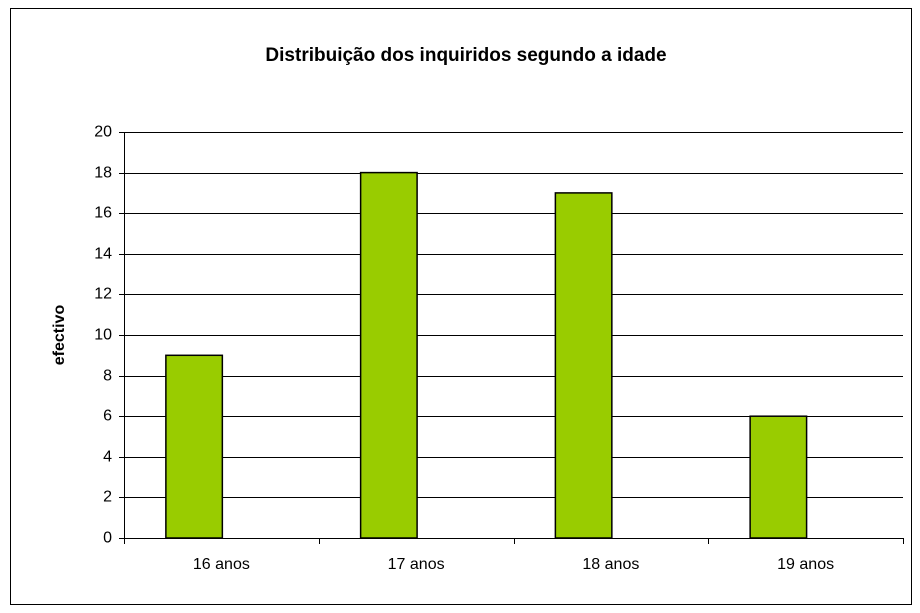  What do you see at coordinates (416, 564) in the screenshot?
I see `x-tick-label: 17 anos` at bounding box center [416, 564].